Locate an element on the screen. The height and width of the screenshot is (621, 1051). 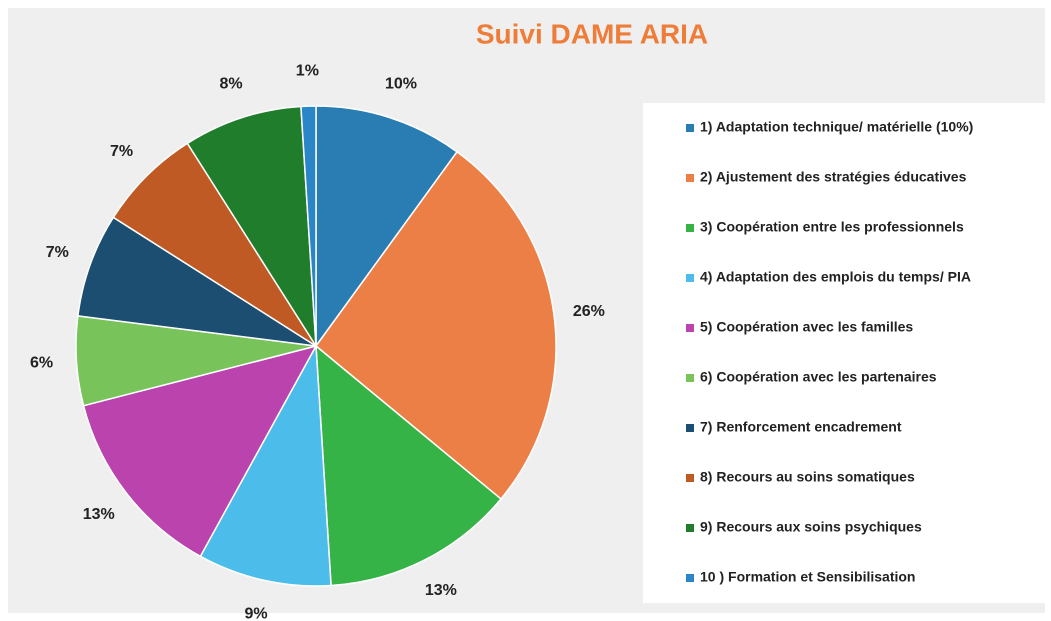
data-label: 6% is located at coordinates (41, 362).